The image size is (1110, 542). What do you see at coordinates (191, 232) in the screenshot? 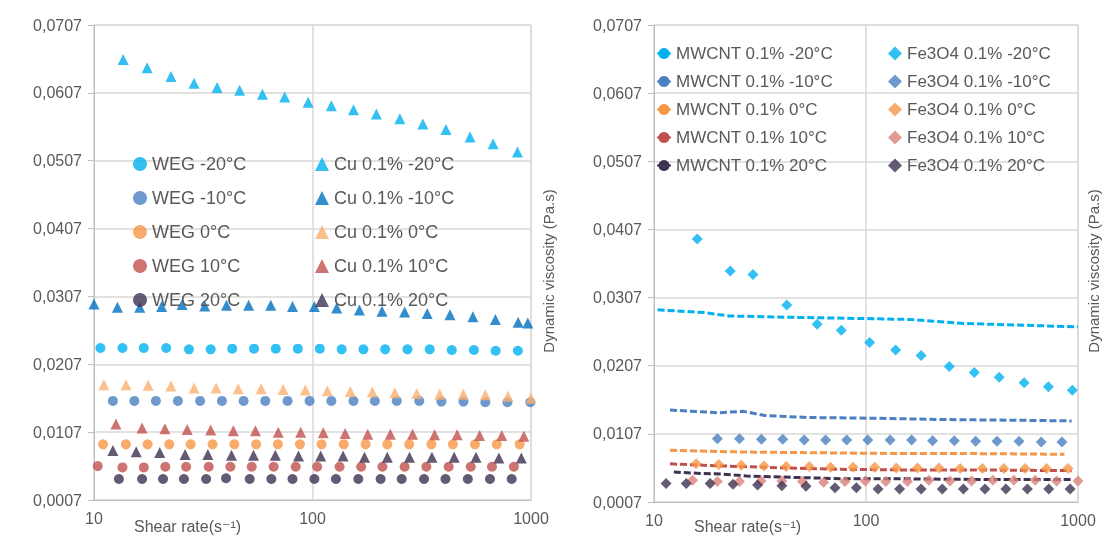
I see `legend-label: WEG 0°C` at bounding box center [191, 232].